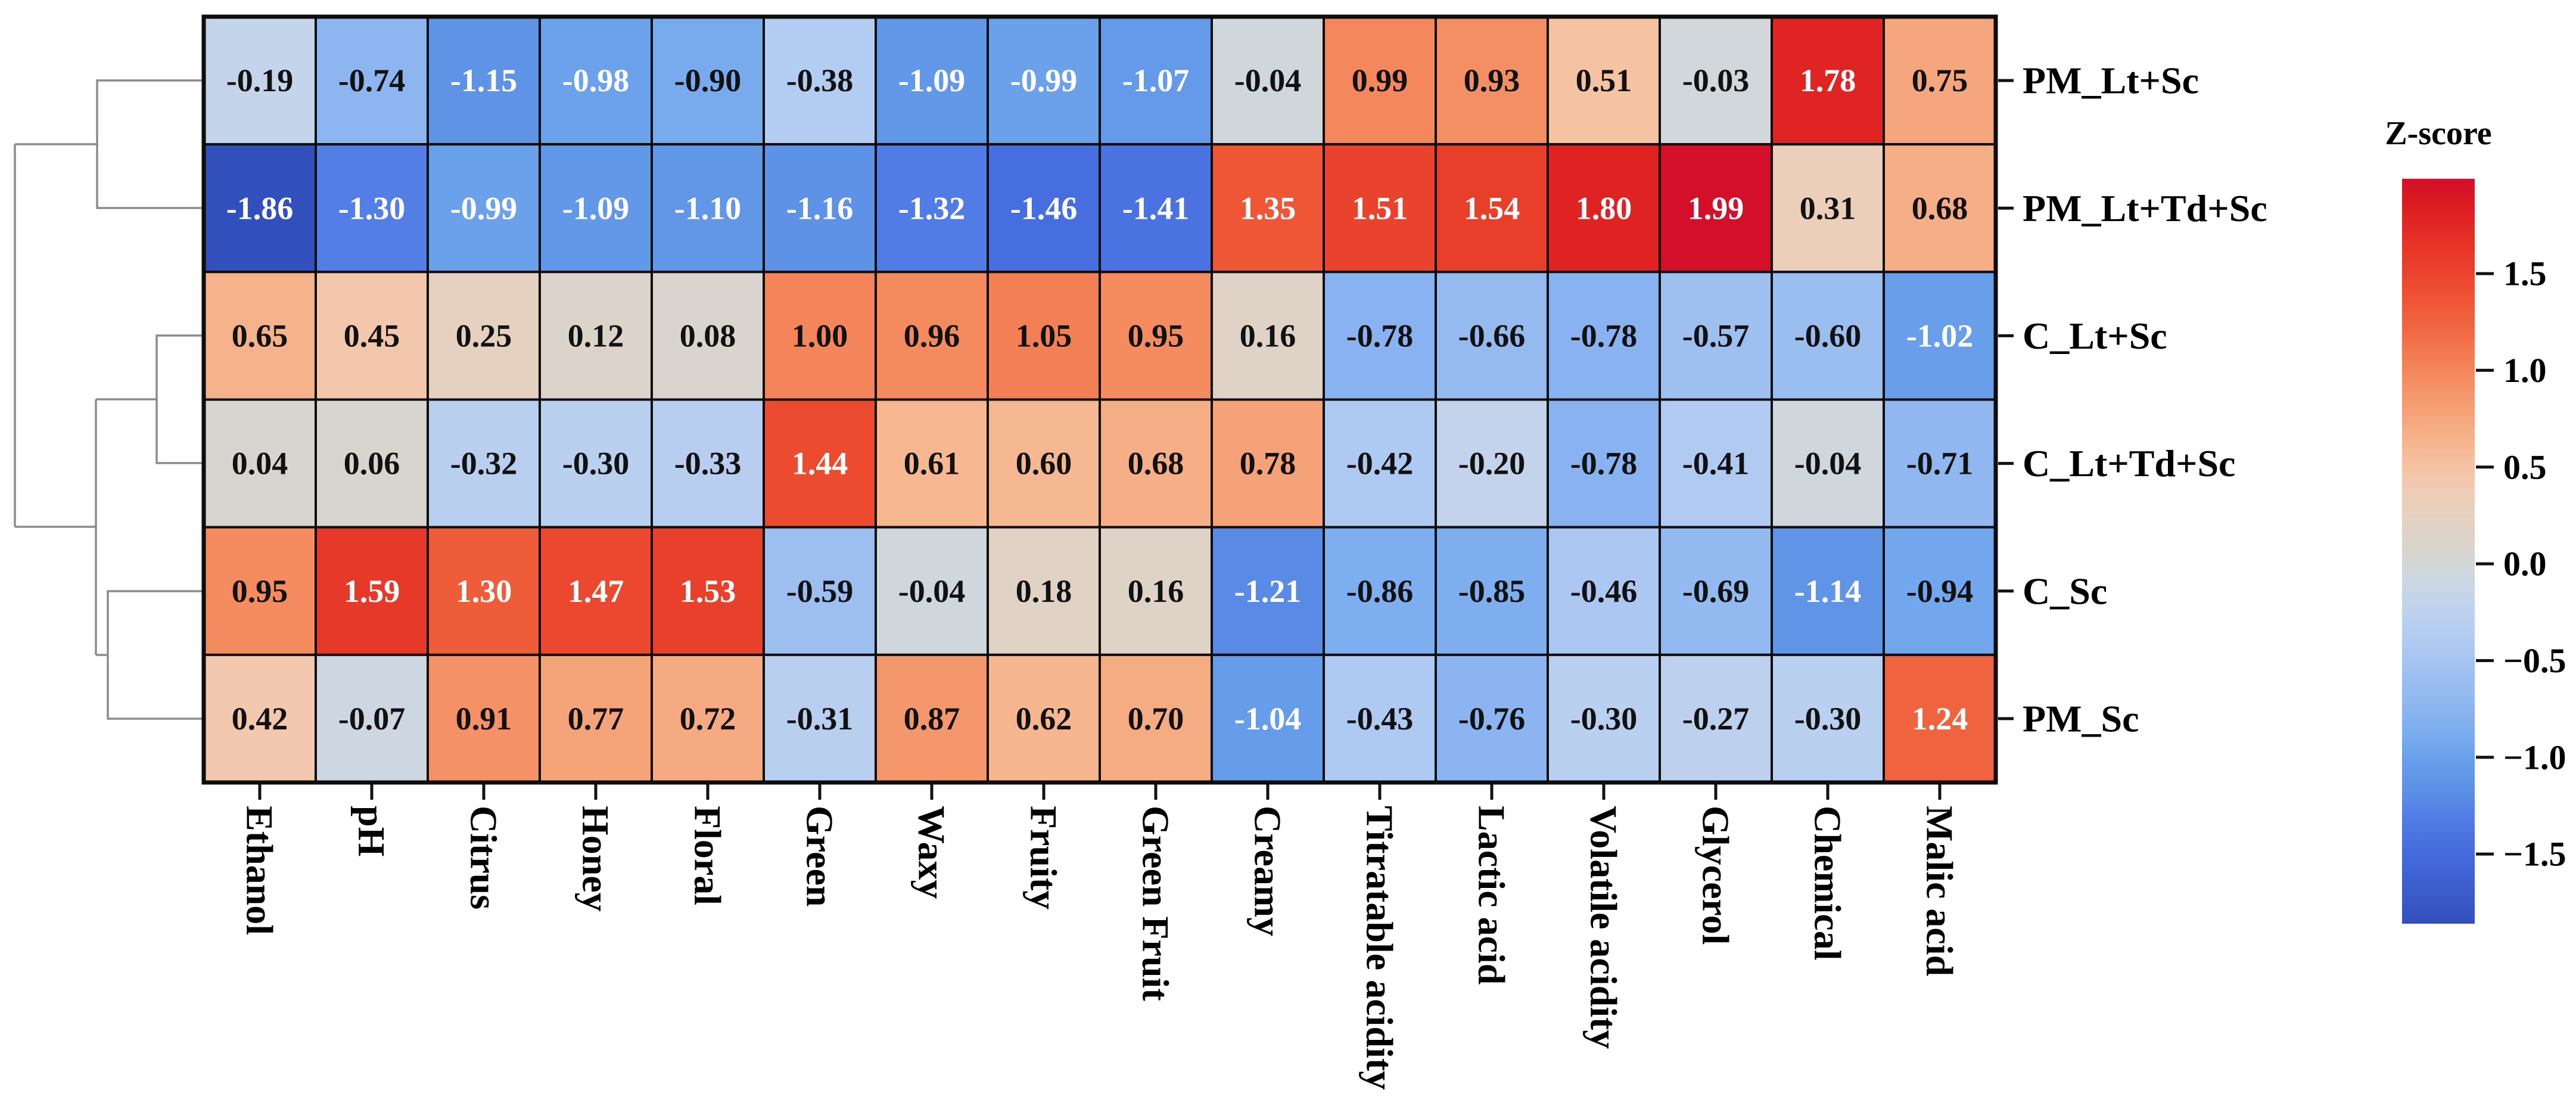  Describe the element at coordinates (2525, 467) in the screenshot. I see `colorbar-tick-label: 0.5` at that location.